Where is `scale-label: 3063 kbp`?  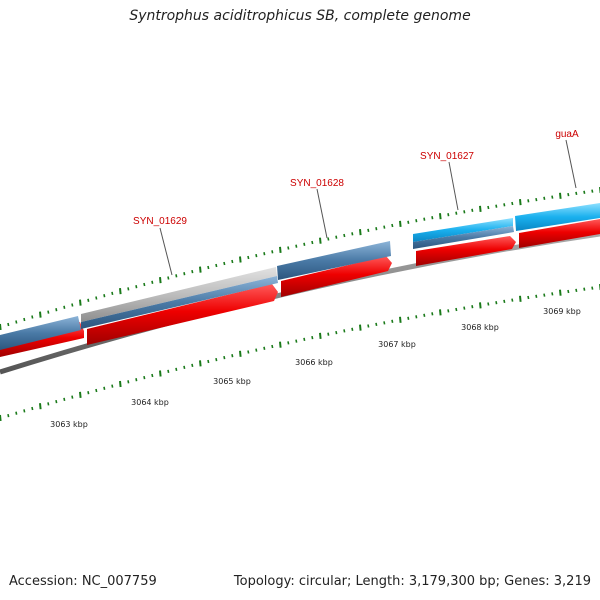 scale-label: 3063 kbp is located at coordinates (69, 424).